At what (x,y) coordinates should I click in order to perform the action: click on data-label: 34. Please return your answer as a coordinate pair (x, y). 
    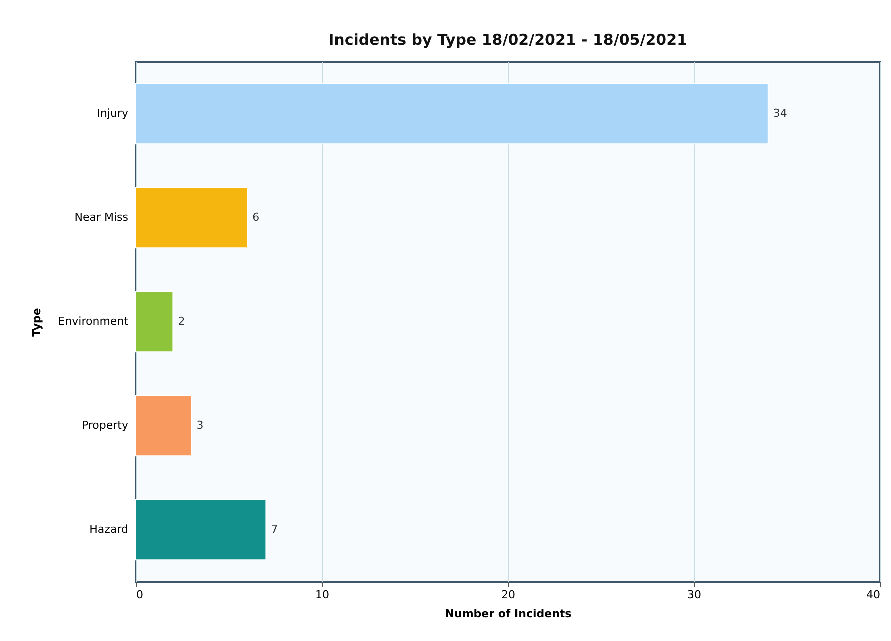
    Looking at the image, I should click on (780, 113).